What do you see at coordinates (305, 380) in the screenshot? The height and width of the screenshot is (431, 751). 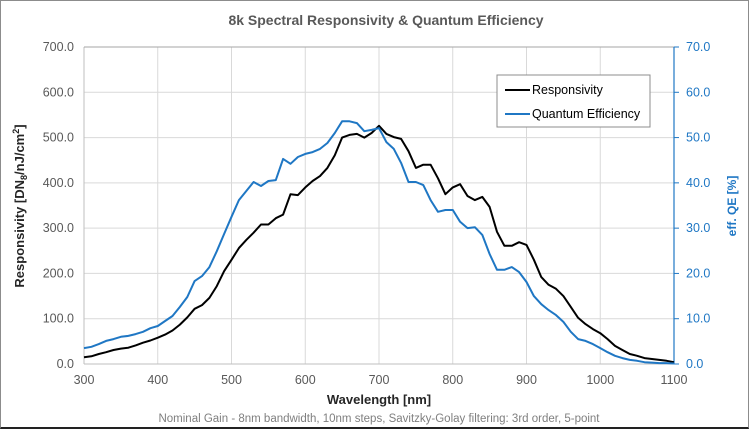 I see `x-tick-label: 600` at bounding box center [305, 380].